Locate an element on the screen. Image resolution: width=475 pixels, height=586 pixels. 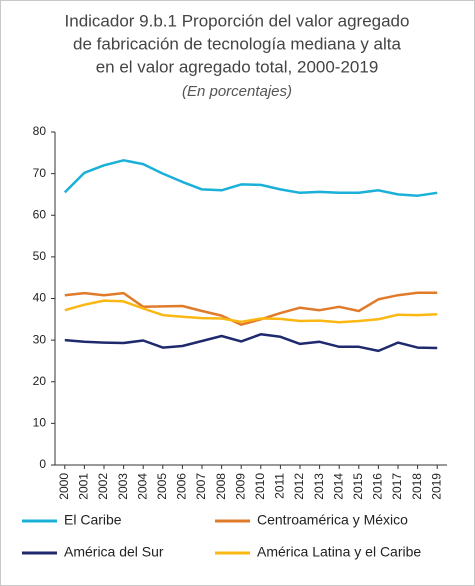
legend-label: América Latina y el Caribe is located at coordinates (339, 552).